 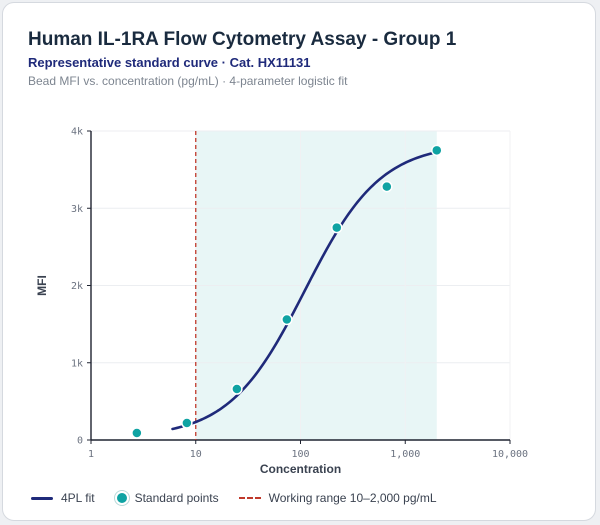 I want to click on x-tick-label: 1, so click(x=91, y=454).